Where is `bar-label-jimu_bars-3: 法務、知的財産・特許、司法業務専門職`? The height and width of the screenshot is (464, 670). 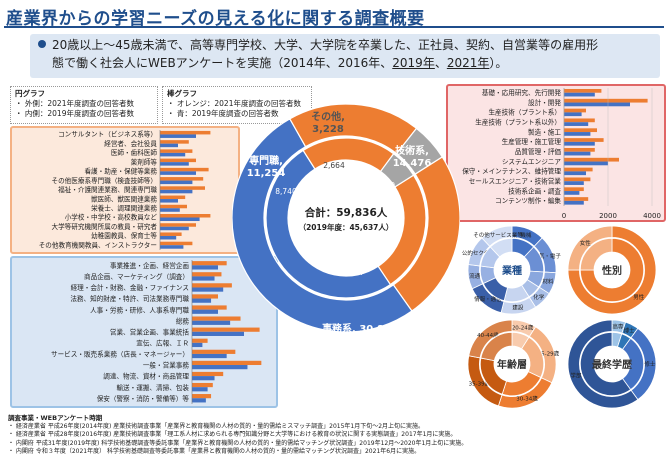 bar-label-jimu_bars-3: 法務、知的財産・特許、司法業務専門職 is located at coordinates (129, 298).